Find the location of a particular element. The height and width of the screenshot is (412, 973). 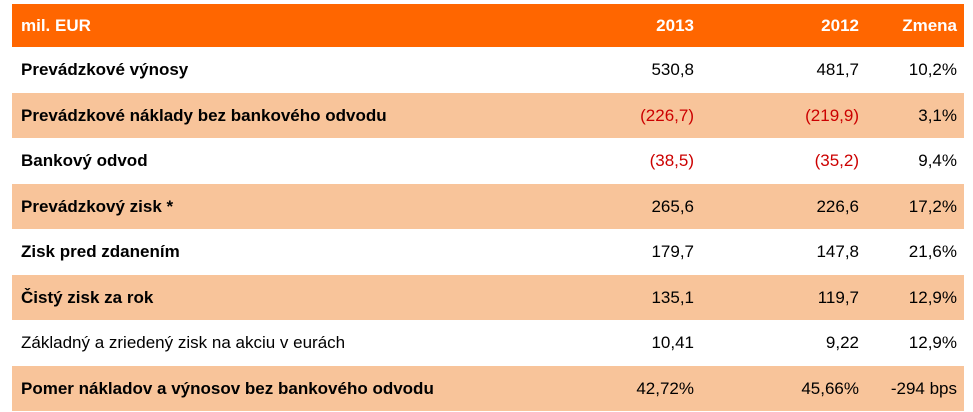

row-operating-profit: Prevádzkový zisk * 265,6 226,6 17,2% is located at coordinates (488, 207).